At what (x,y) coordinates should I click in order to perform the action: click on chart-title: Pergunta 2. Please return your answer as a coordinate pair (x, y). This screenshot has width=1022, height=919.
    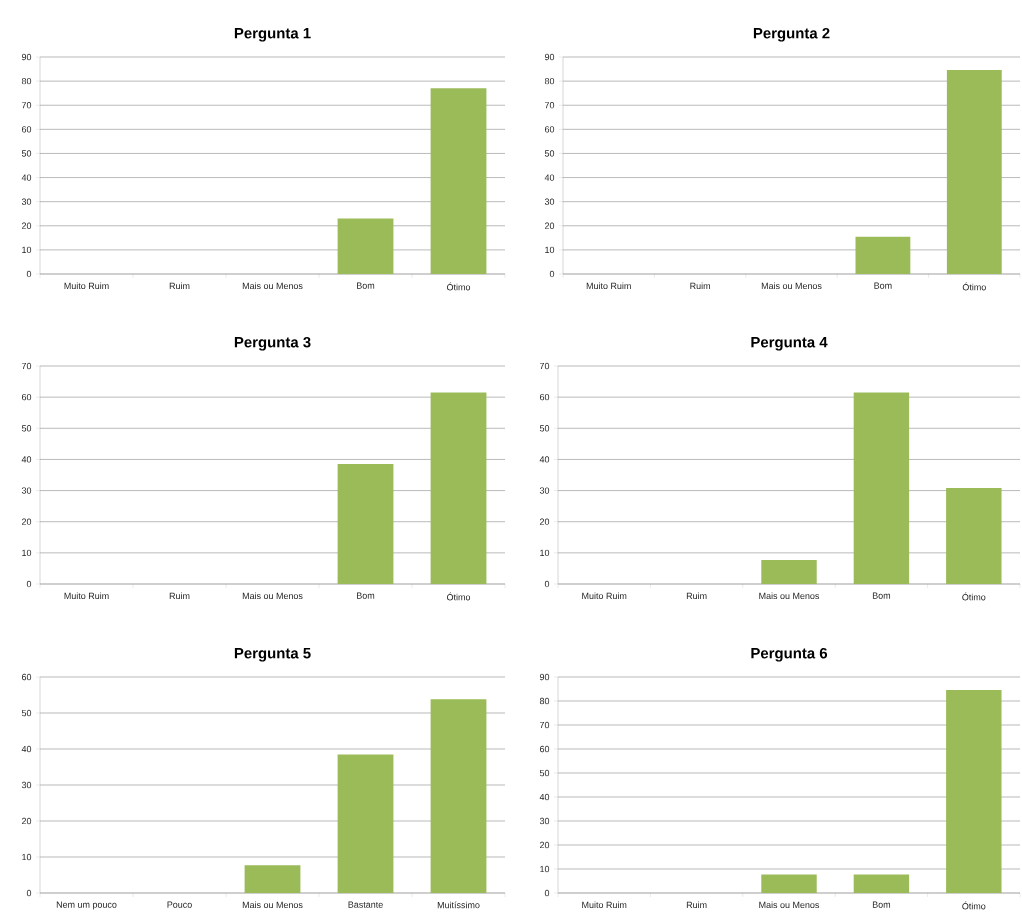
    Looking at the image, I should click on (791, 34).